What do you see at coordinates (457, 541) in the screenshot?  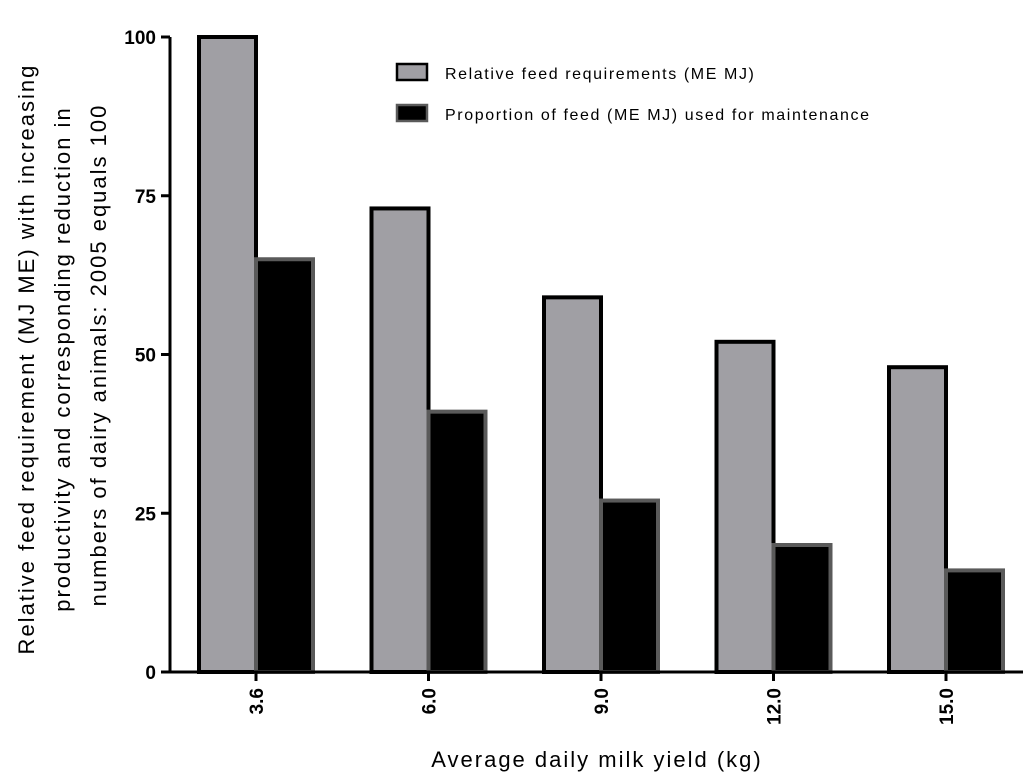 I see `bar-maintenance-6.0` at bounding box center [457, 541].